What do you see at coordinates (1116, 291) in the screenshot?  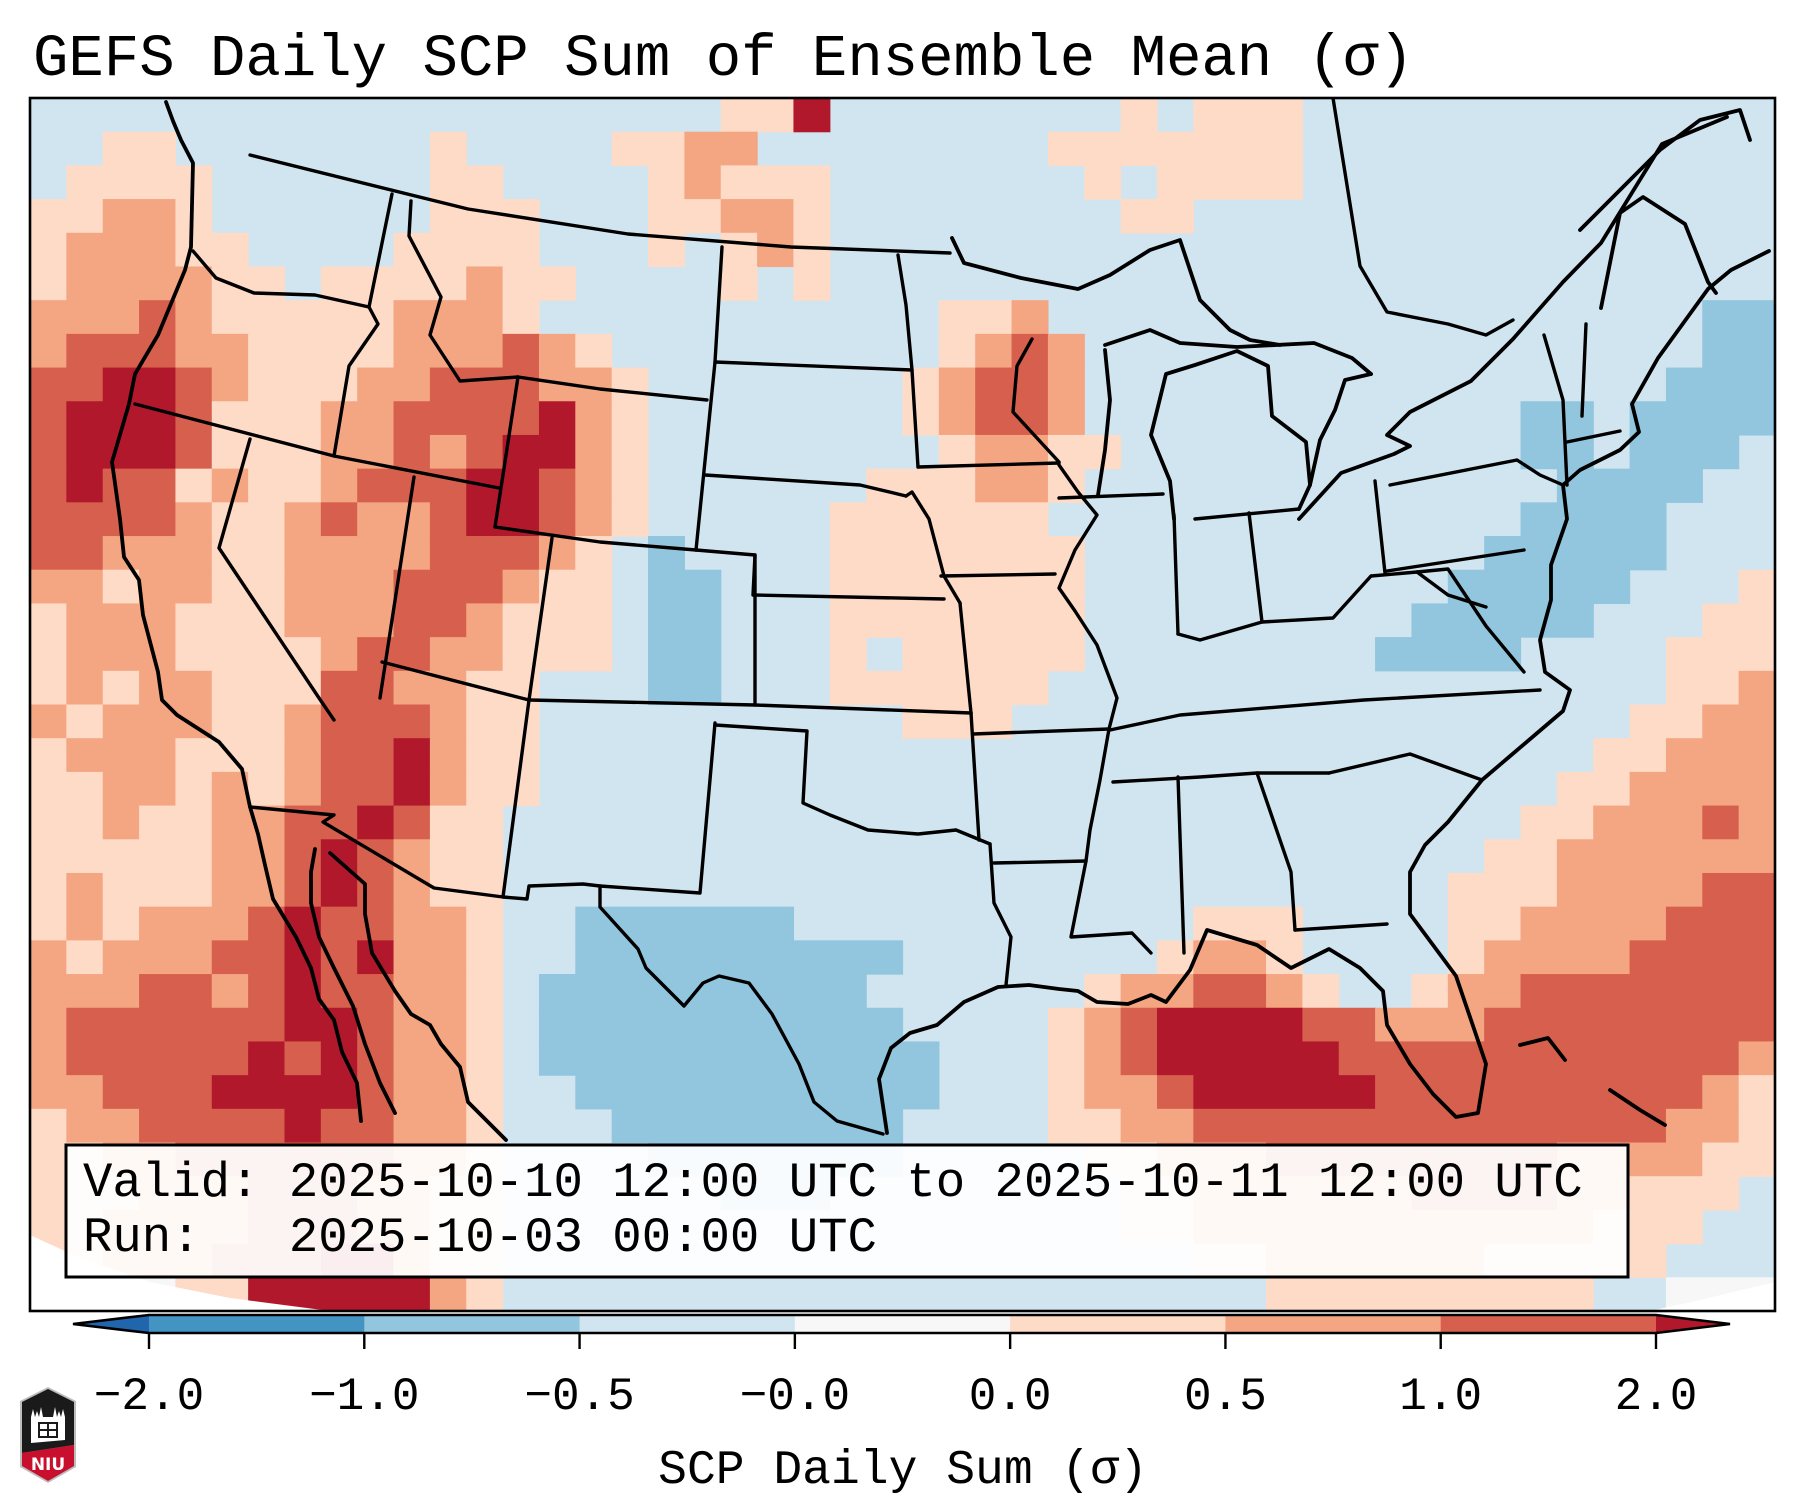 I see `coastline-lake-superior-north` at bounding box center [1116, 291].